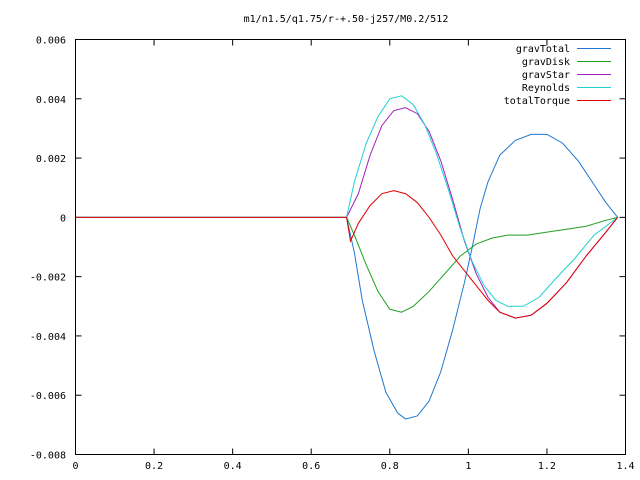  Describe the element at coordinates (390, 466) in the screenshot. I see `x-tick-label: 0.8` at that location.